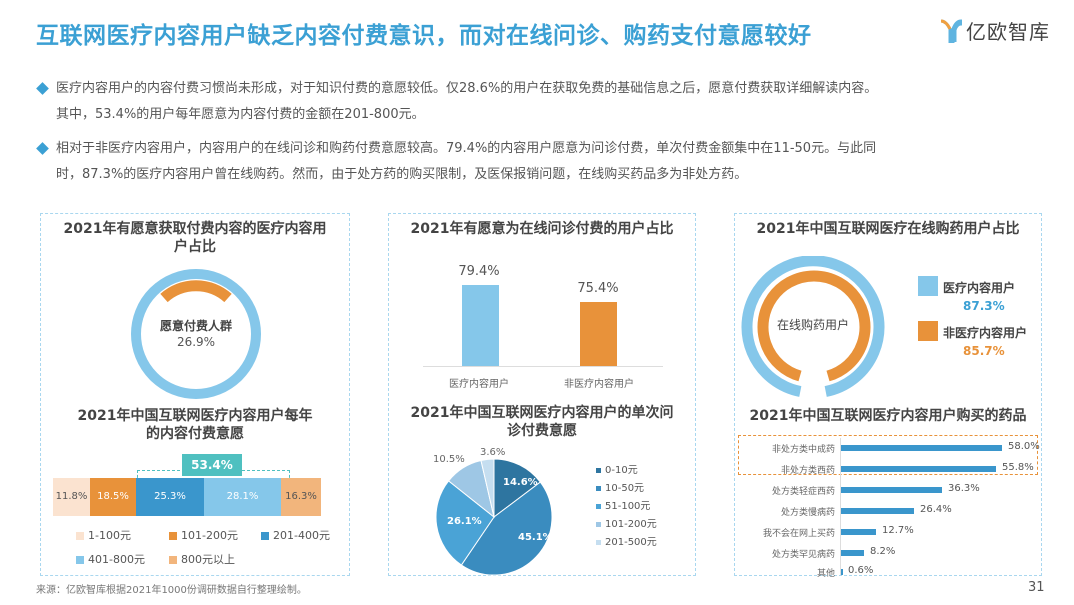 The image size is (1074, 605). Describe the element at coordinates (888, 455) in the screenshot. I see `highlight-box` at that location.